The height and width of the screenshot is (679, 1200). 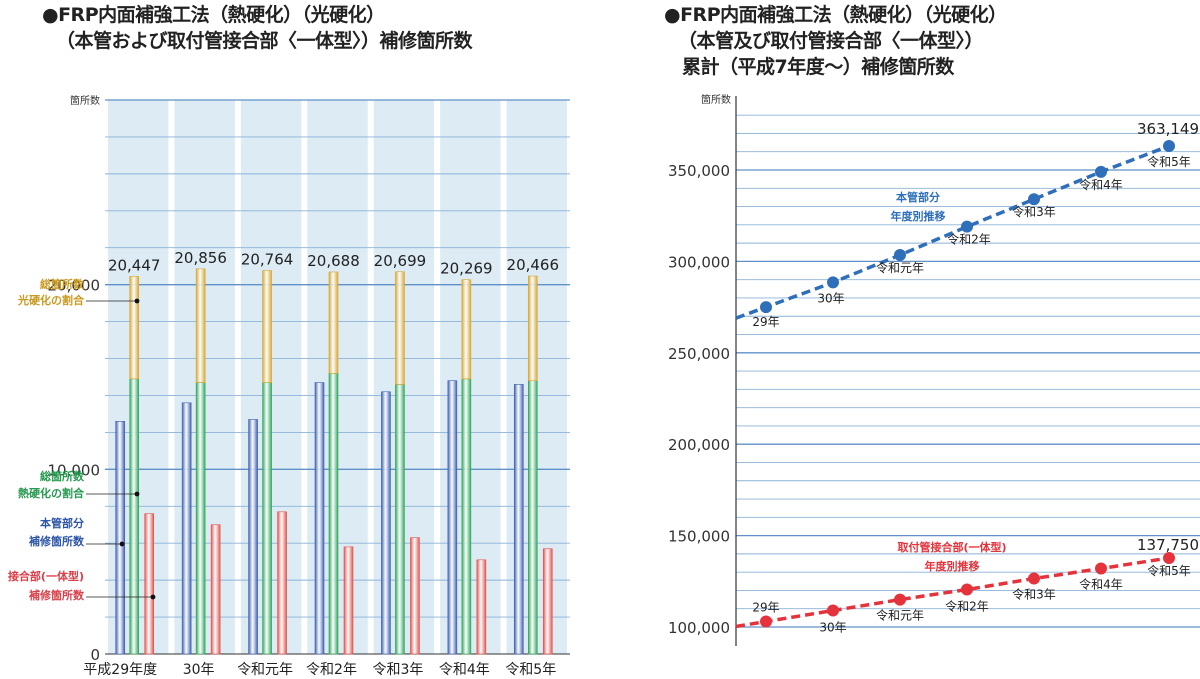 What do you see at coordinates (1168, 545) in the screenshot?
I see `end-value-label: 137,750` at bounding box center [1168, 545].